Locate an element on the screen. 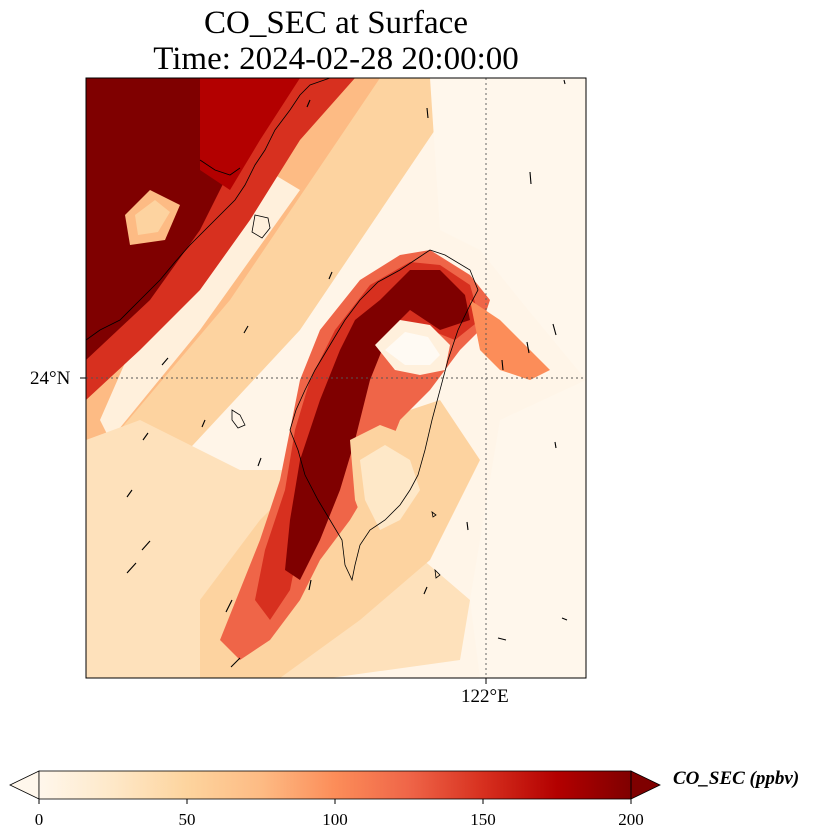 Image resolution: width=821 pixels, height=839 pixels. colorbar is located at coordinates (335, 787).